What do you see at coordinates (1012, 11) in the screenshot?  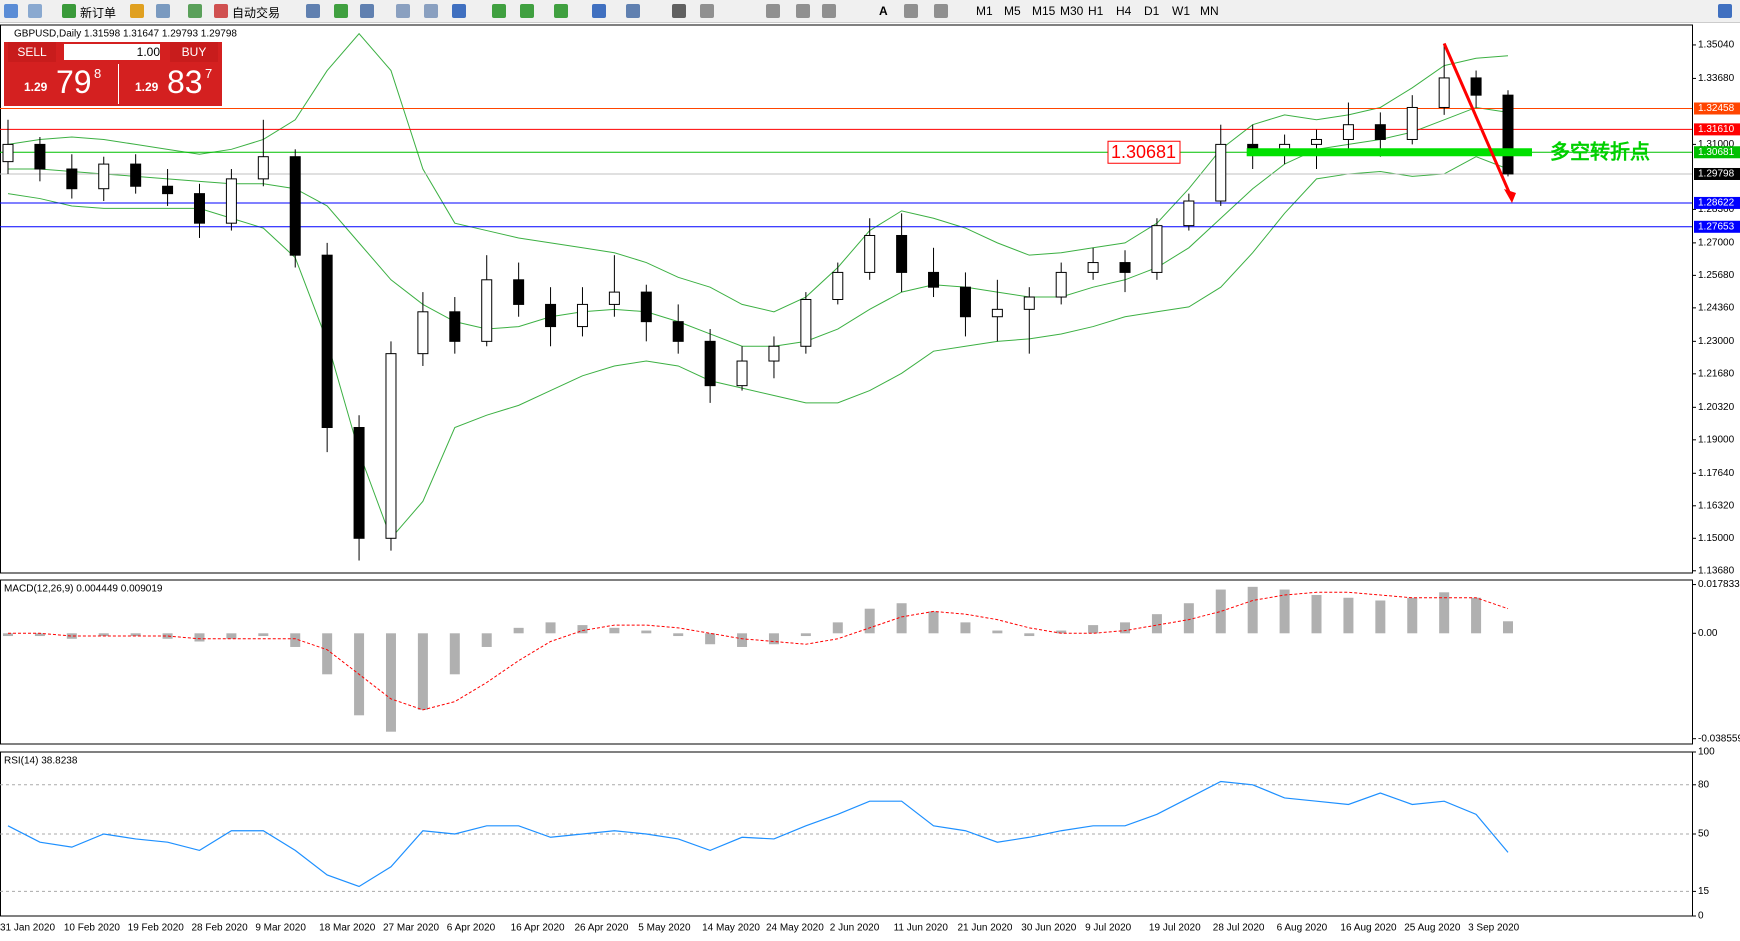 I see `timeframe-button: M5` at bounding box center [1012, 11].